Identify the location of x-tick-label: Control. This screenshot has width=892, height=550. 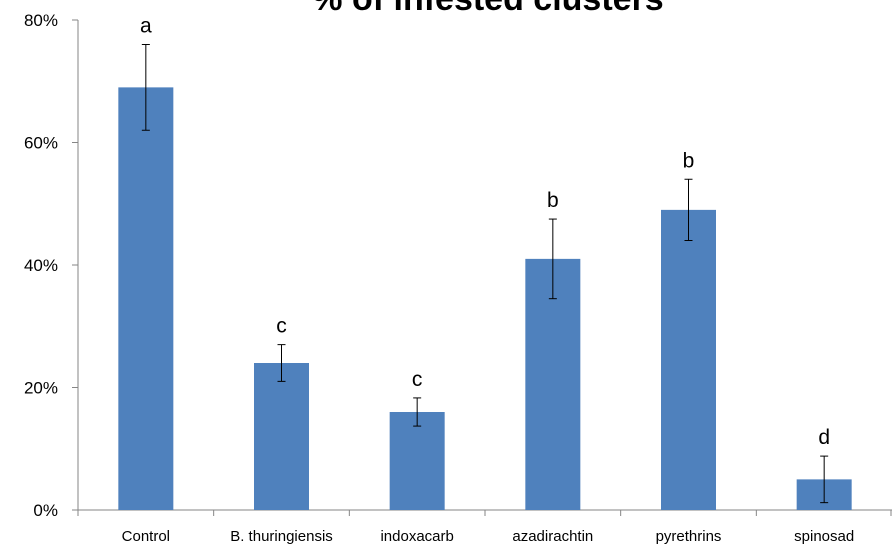
(146, 536).